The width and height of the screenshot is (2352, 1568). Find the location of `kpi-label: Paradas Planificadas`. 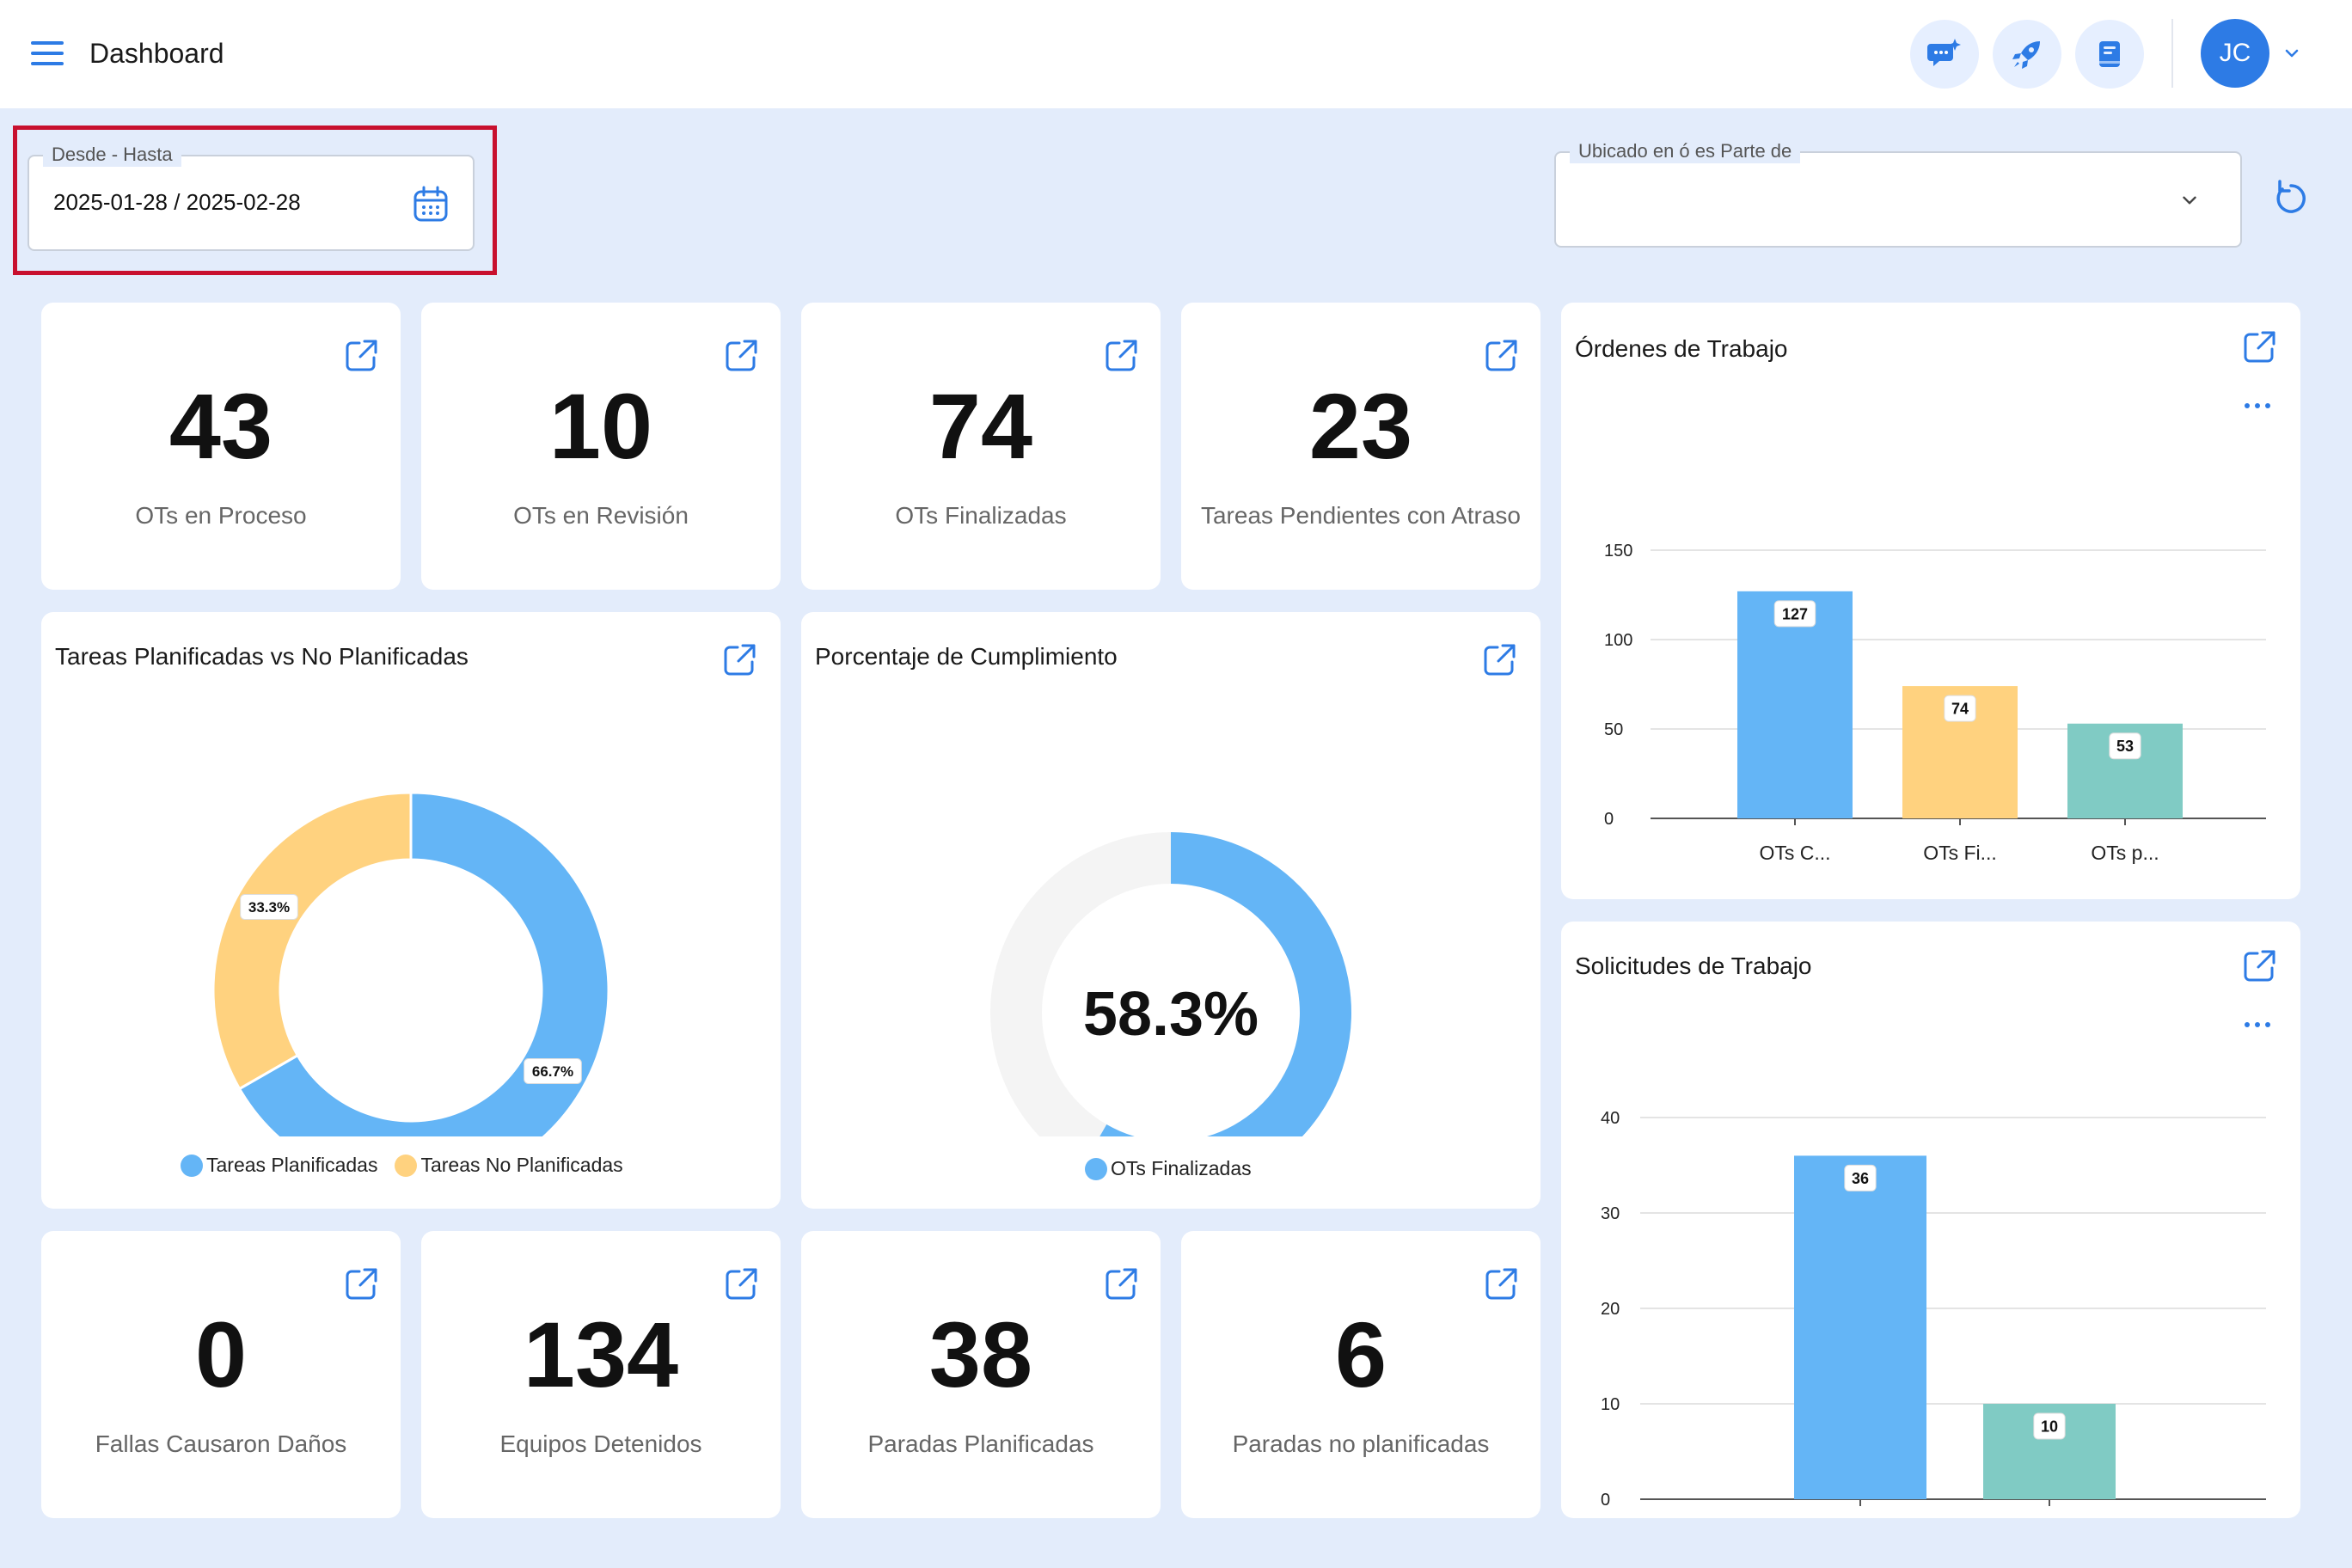

kpi-label: Paradas Planificadas is located at coordinates (980, 1443).